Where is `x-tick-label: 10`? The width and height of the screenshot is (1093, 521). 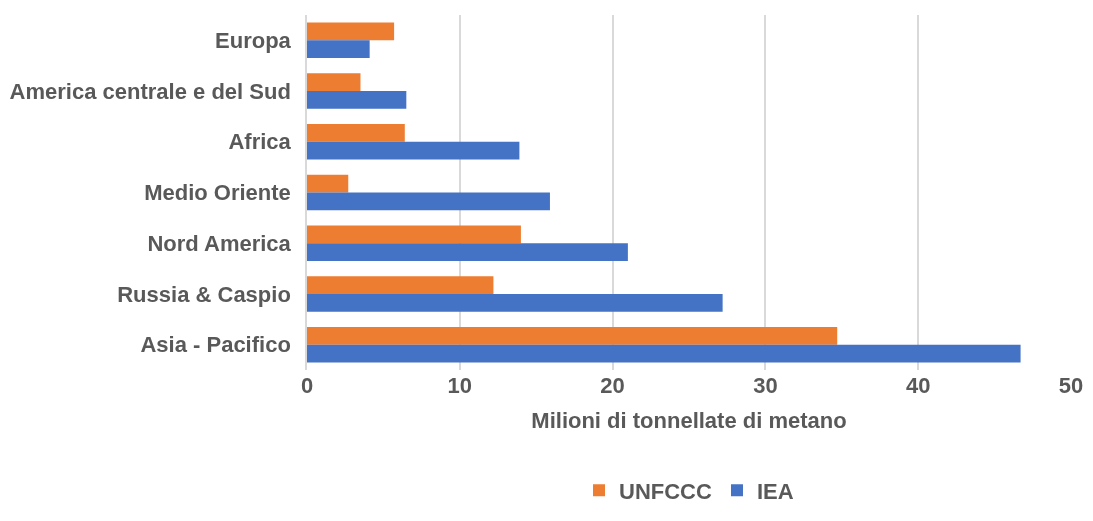 x-tick-label: 10 is located at coordinates (460, 385).